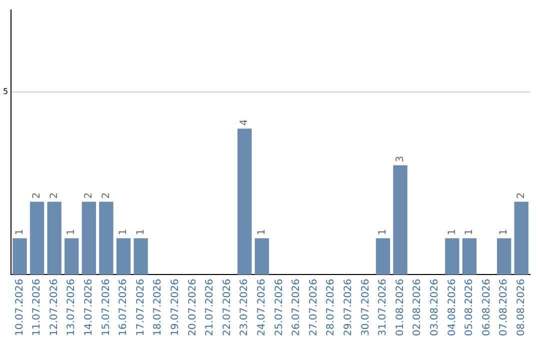 Image resolution: width=540 pixels, height=340 pixels. What do you see at coordinates (89, 307) in the screenshot?
I see `x-tick-label: 14.07.2026` at bounding box center [89, 307].